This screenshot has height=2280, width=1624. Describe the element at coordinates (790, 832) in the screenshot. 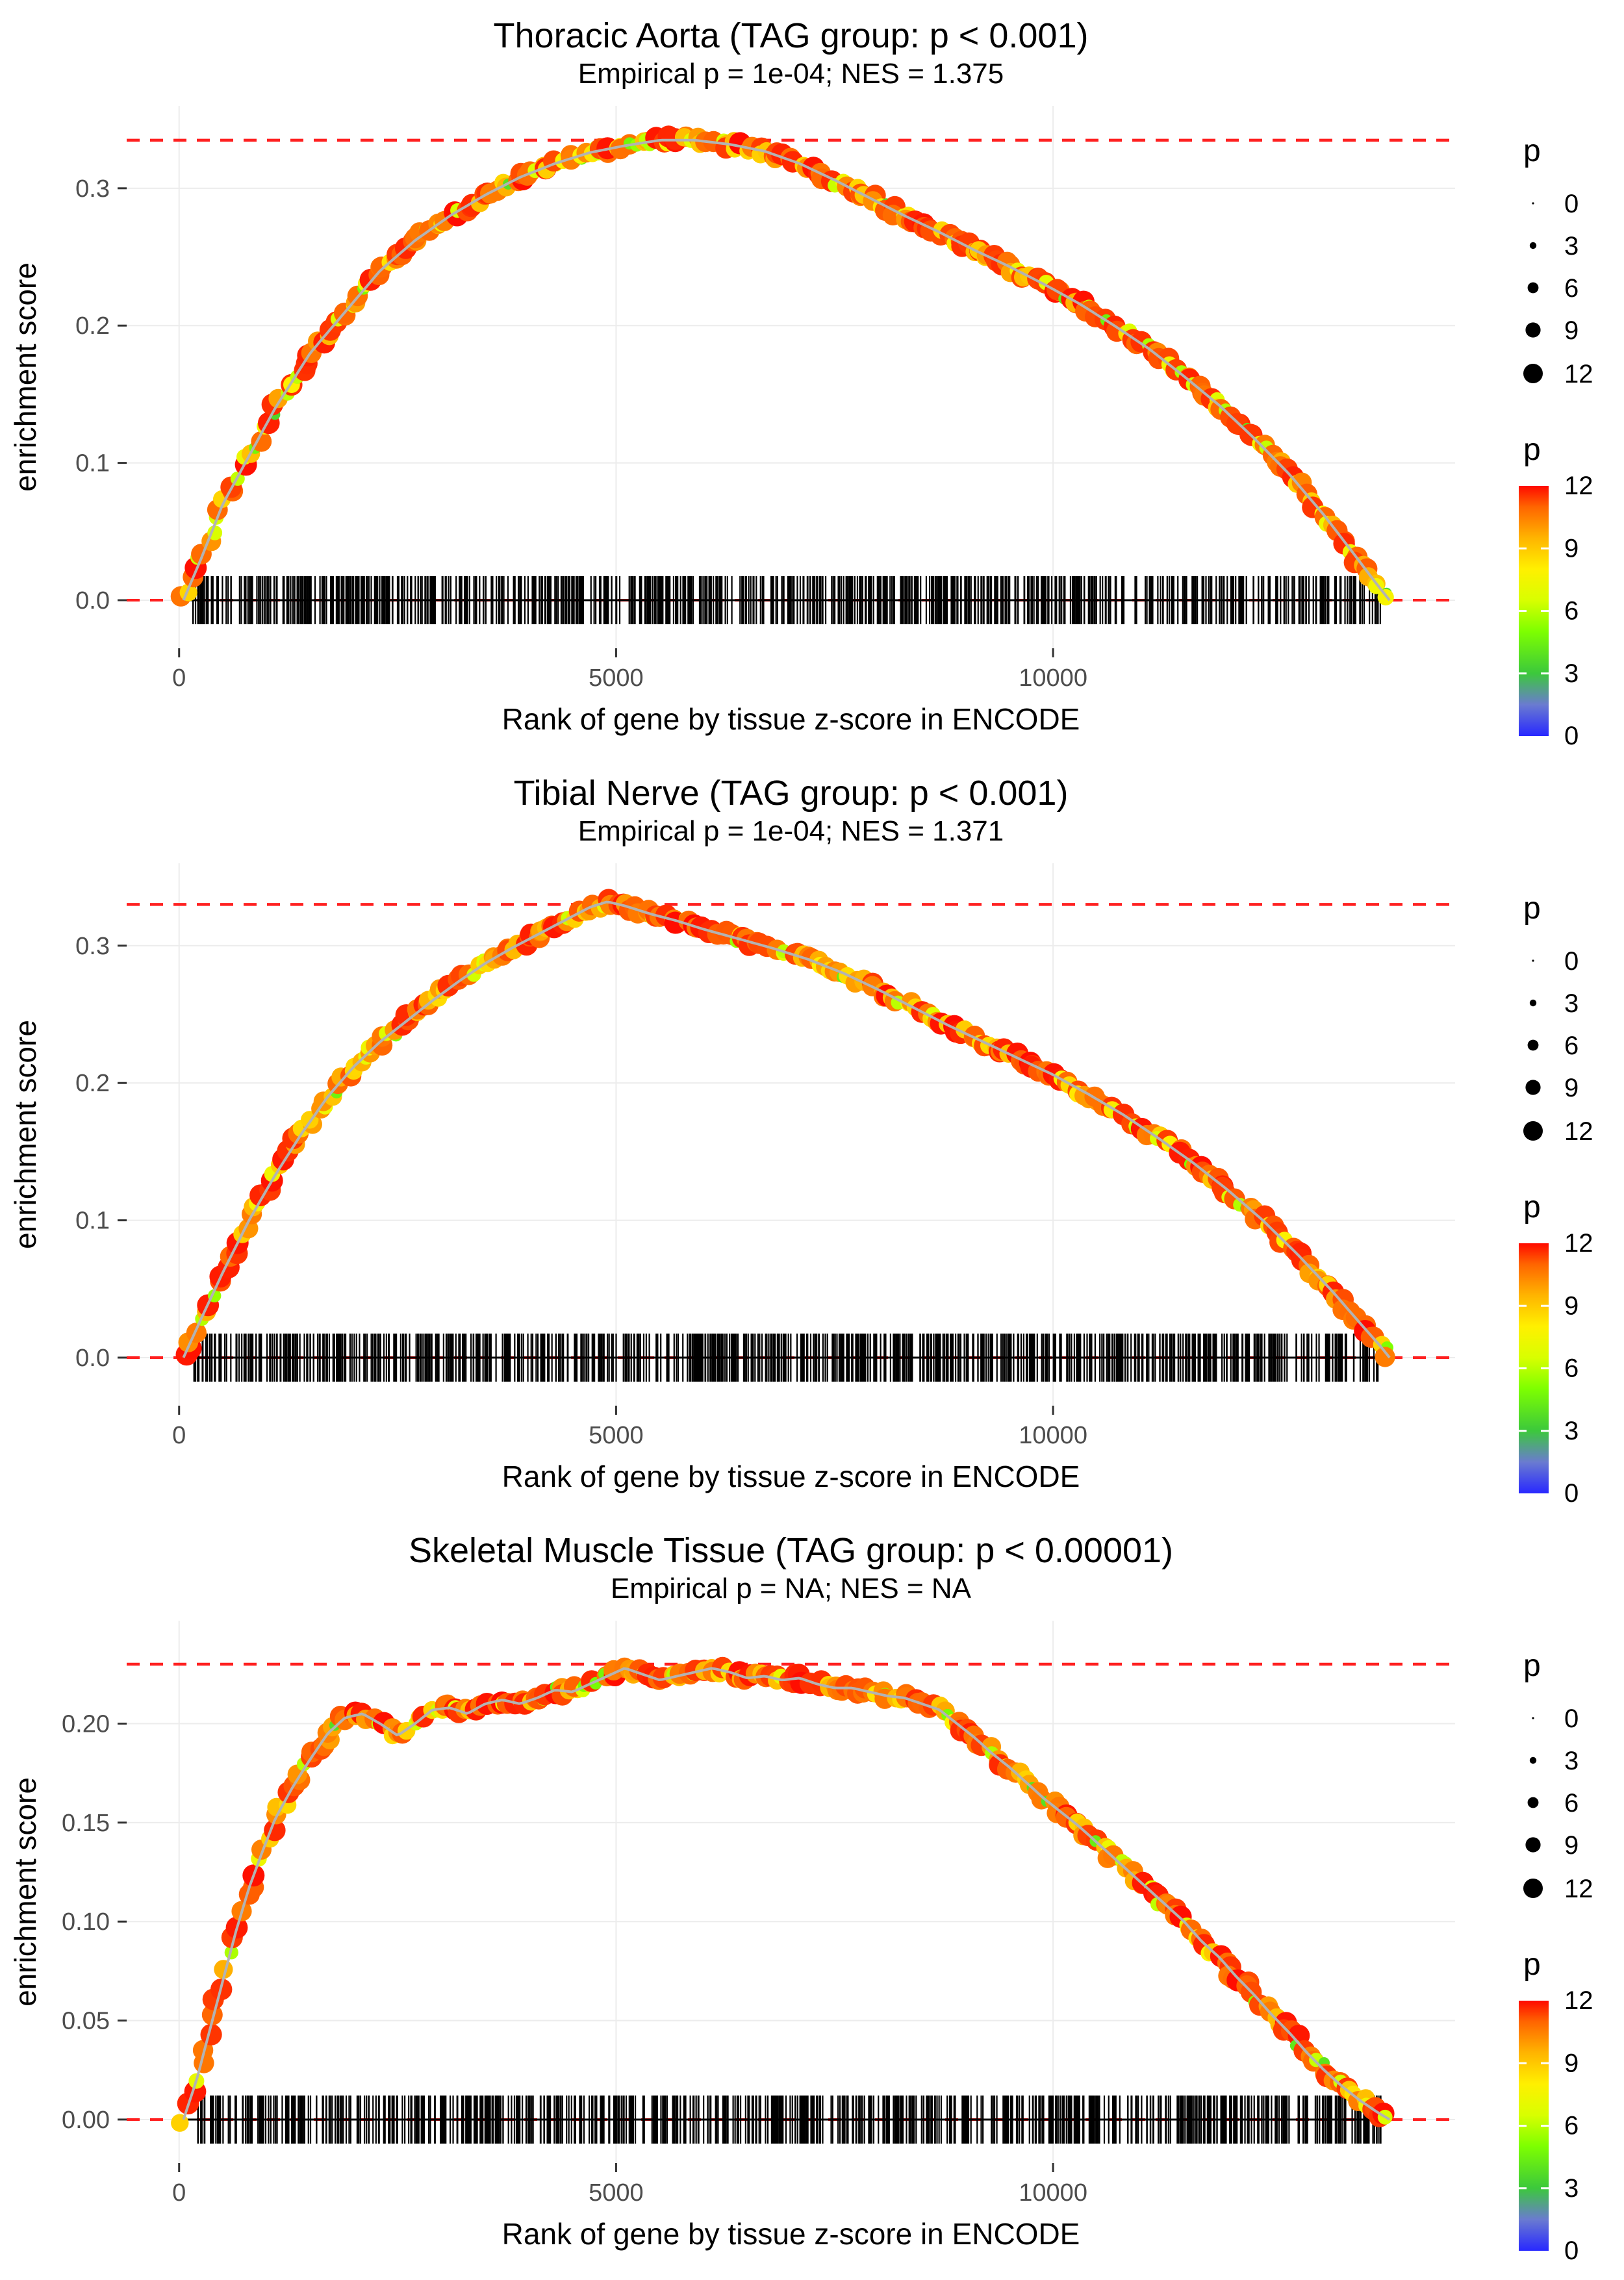

I see `panel-subtitle: Empirical p = 1e-04; NES = 1.371` at that location.